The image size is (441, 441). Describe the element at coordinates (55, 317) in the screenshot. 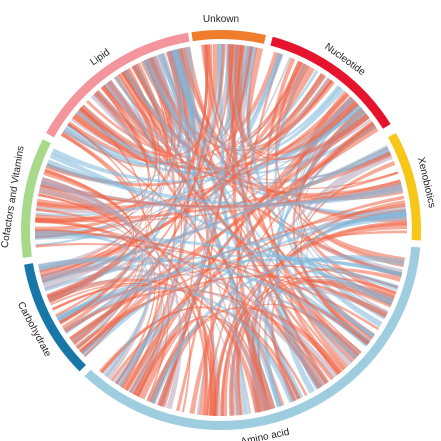

I see `group-arc-carbohydrate` at that location.